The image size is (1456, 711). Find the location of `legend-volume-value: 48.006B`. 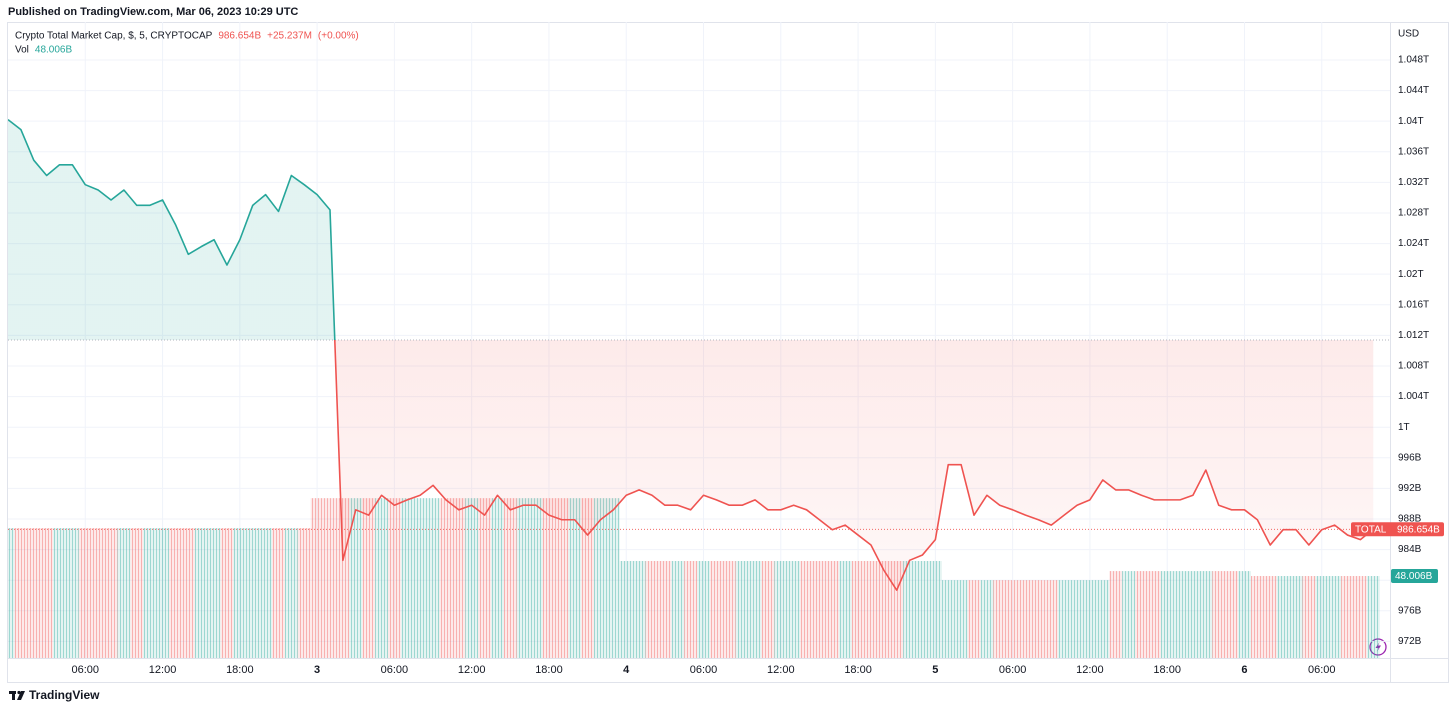

legend-volume-value: 48.006B is located at coordinates (54, 50).